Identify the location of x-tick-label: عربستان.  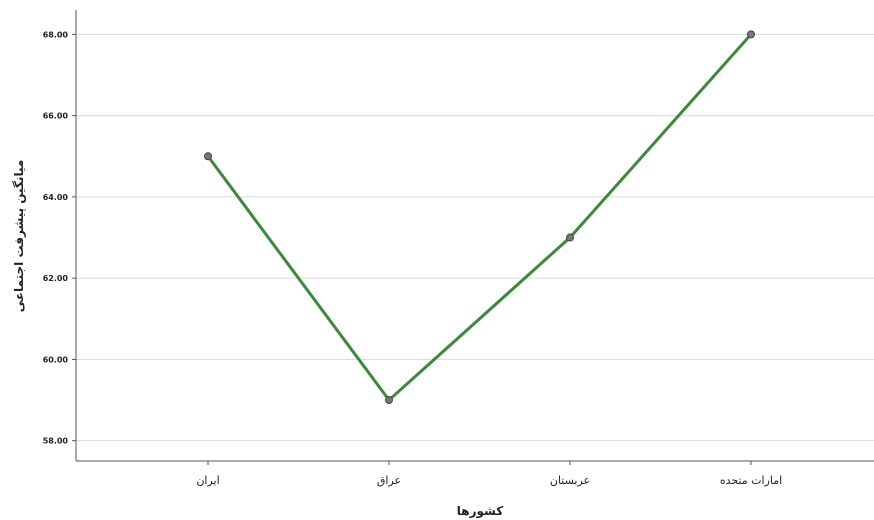
(570, 480).